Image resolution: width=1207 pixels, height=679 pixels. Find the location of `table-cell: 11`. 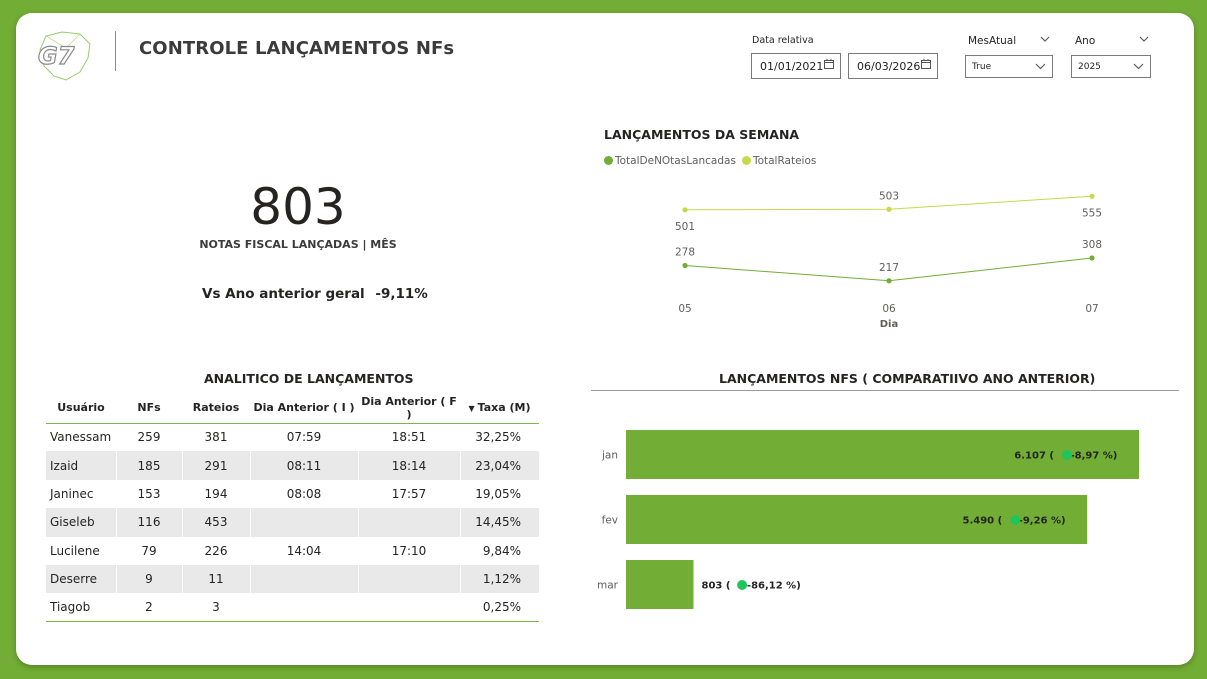

table-cell: 11 is located at coordinates (215, 579).